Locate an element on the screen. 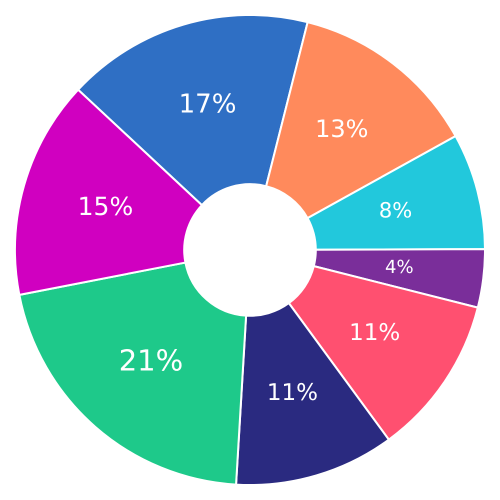 The image size is (500, 500). data-label: 8% is located at coordinates (395, 210).